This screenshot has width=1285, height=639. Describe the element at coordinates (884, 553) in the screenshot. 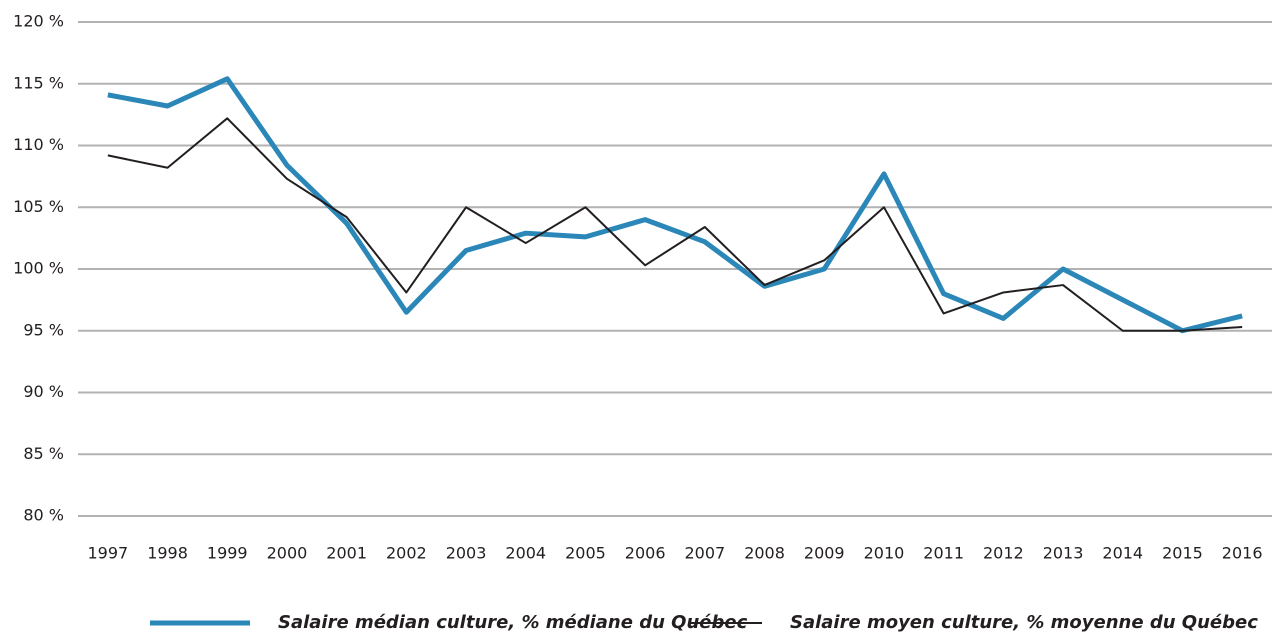

I see `x-tick-label: 2010` at that location.